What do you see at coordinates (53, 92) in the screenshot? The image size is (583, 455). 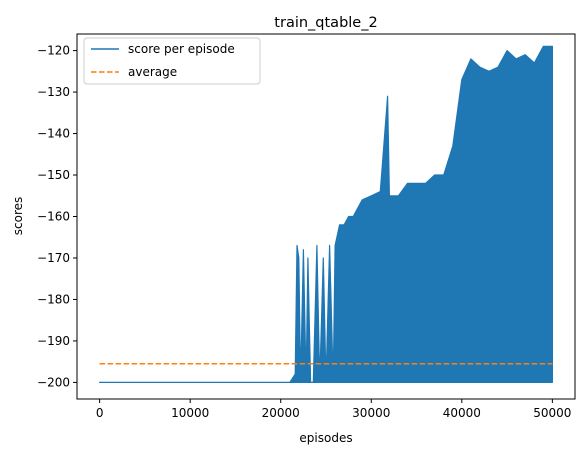 I see `y-tick-label: −130` at bounding box center [53, 92].